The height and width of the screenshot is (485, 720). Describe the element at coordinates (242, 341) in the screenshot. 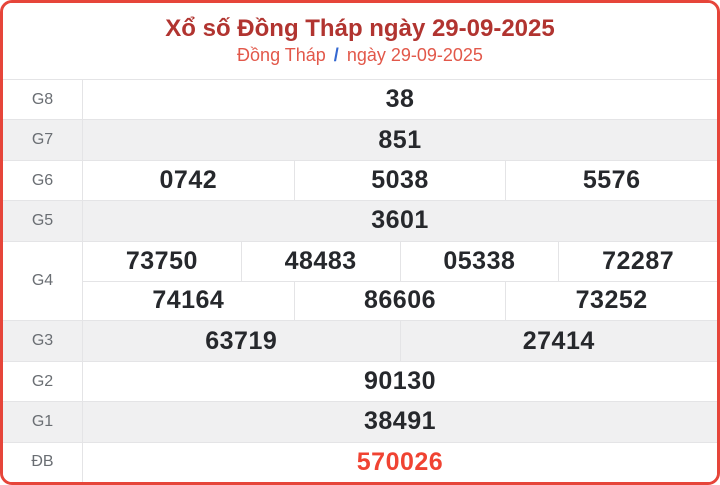

I see `prize-value: 63719` at that location.